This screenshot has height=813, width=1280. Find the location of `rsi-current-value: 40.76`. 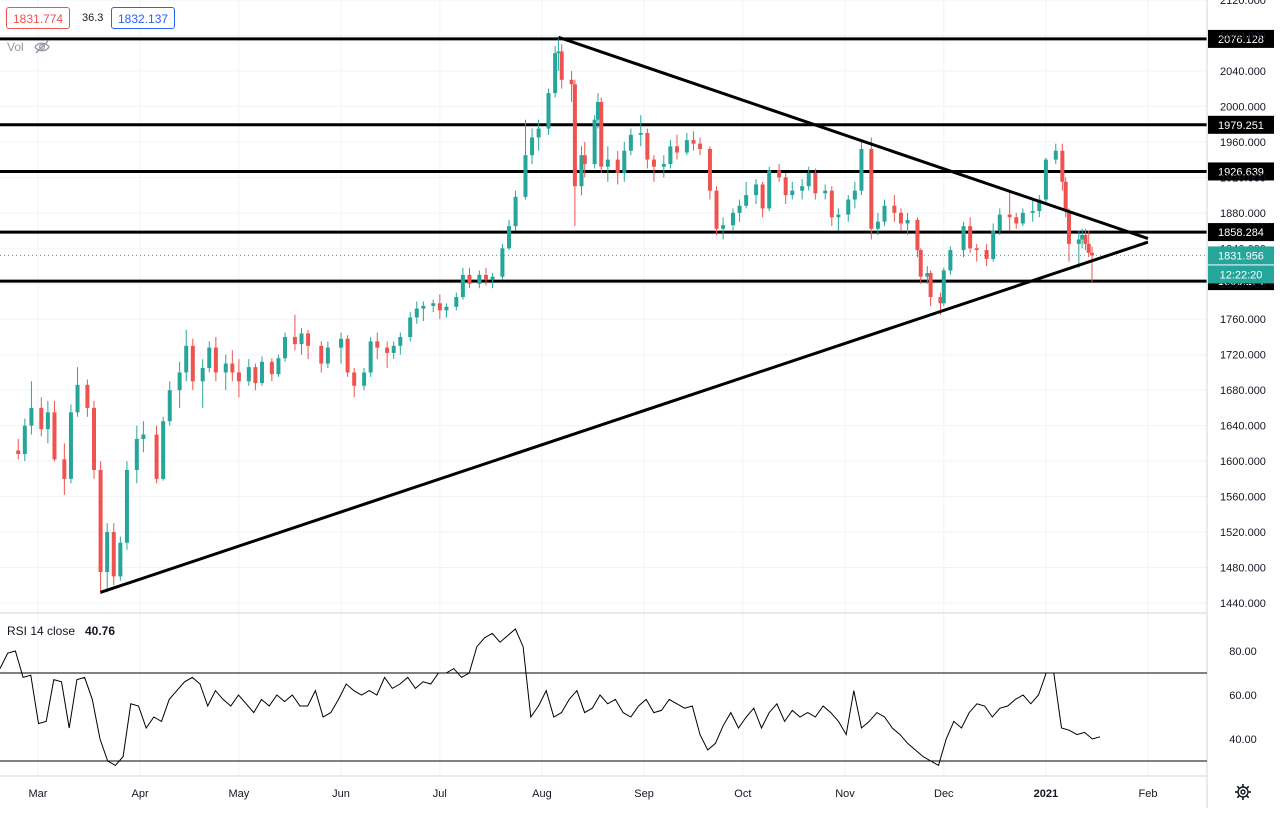

rsi-current-value: 40.76 is located at coordinates (100, 631).